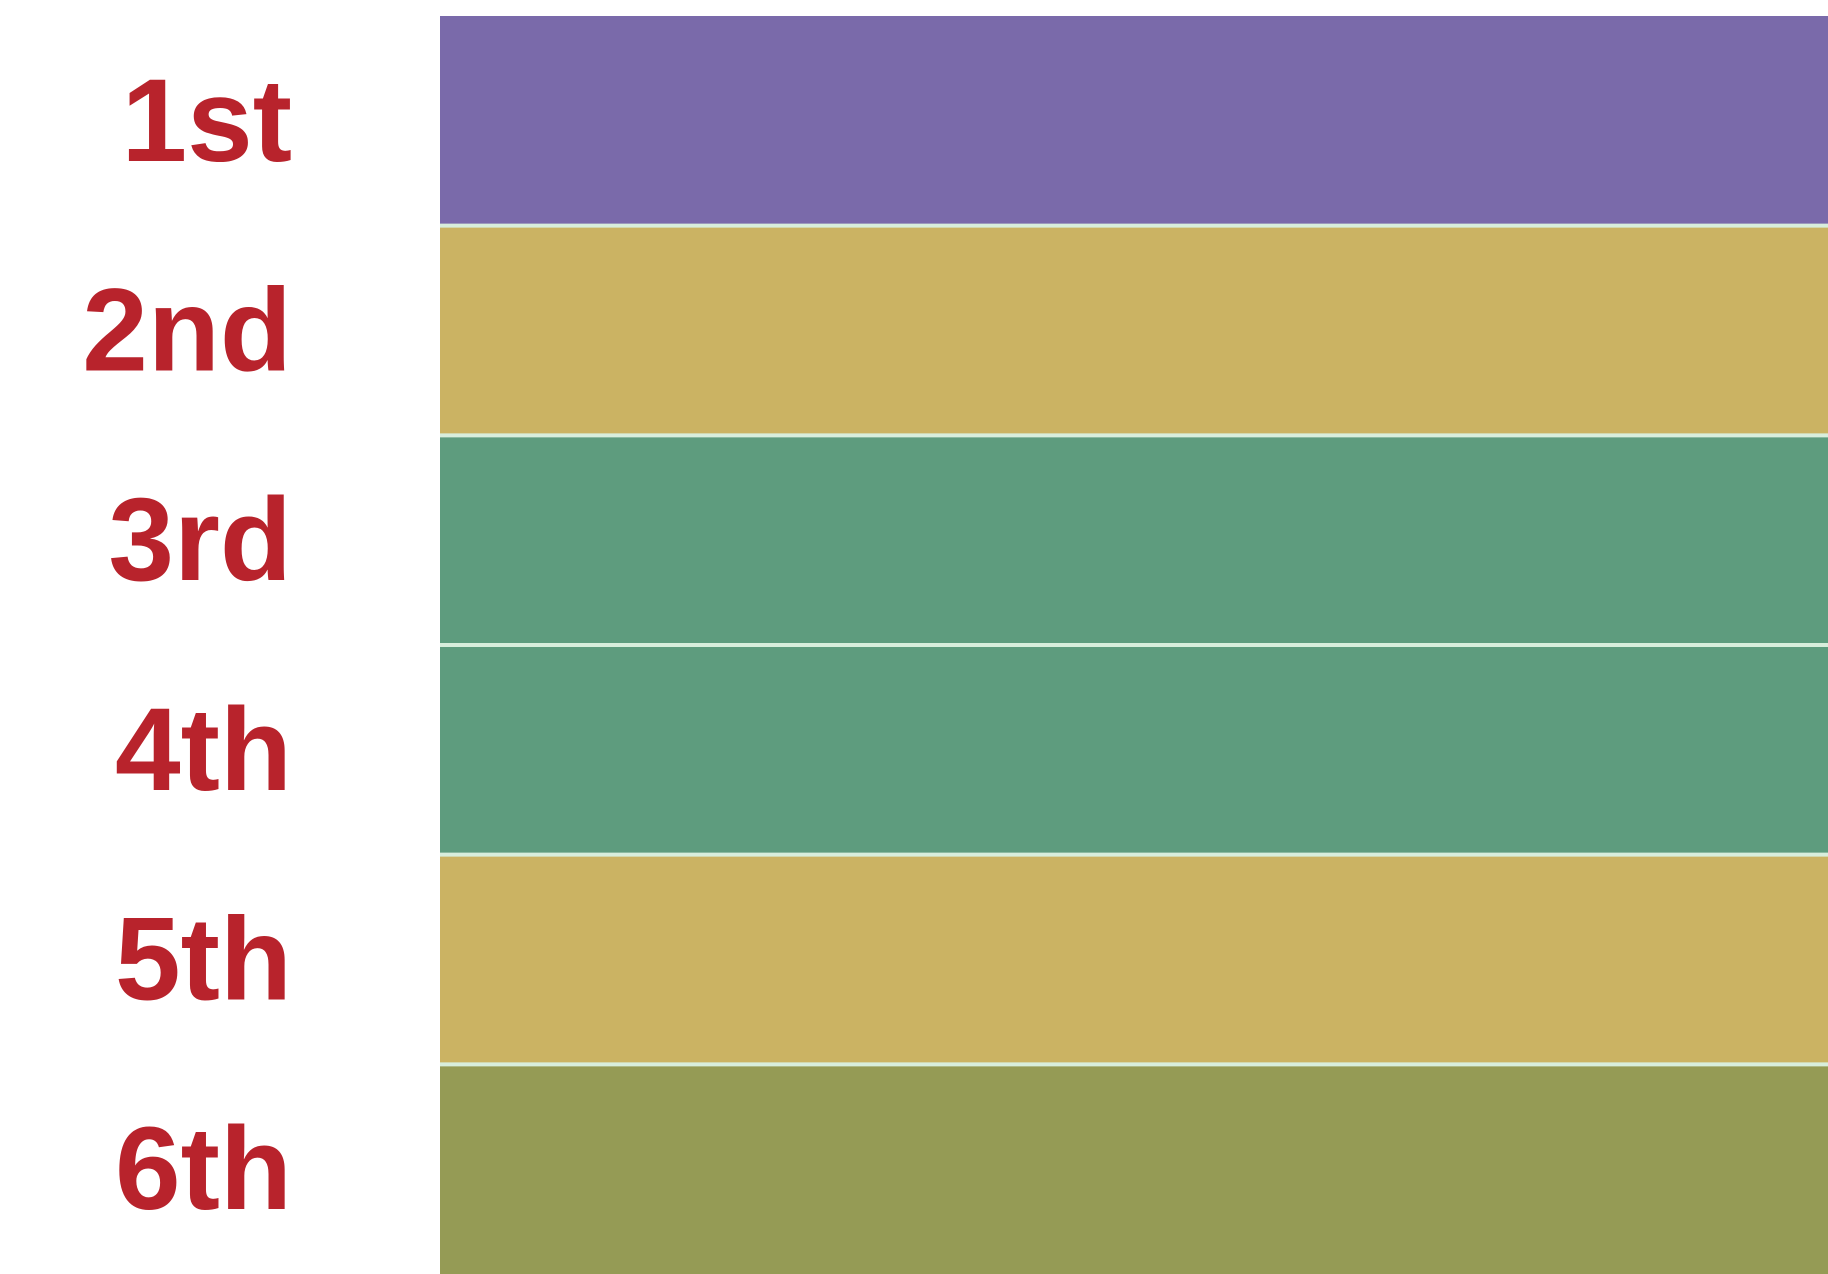 This screenshot has width=1828, height=1274. What do you see at coordinates (203, 750) in the screenshot?
I see `category-label-4th: 4th` at bounding box center [203, 750].